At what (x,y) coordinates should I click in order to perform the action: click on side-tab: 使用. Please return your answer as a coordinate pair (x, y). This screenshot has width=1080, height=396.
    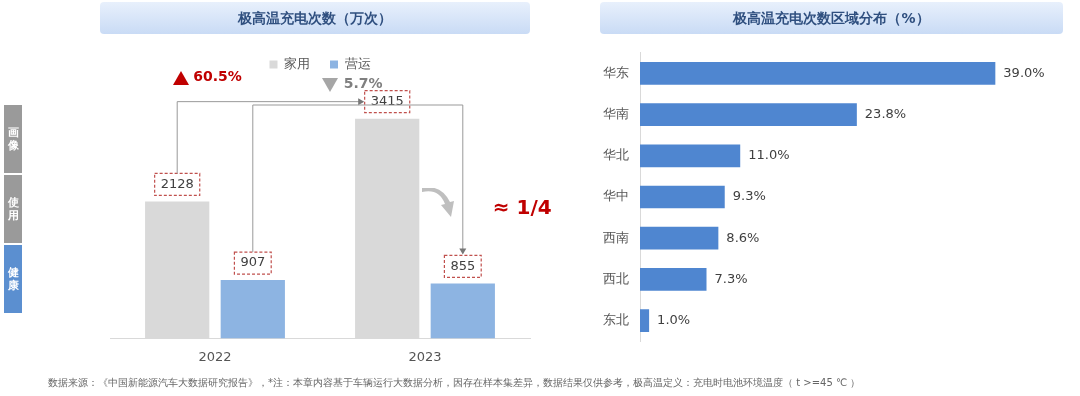
    Looking at the image, I should click on (13, 209).